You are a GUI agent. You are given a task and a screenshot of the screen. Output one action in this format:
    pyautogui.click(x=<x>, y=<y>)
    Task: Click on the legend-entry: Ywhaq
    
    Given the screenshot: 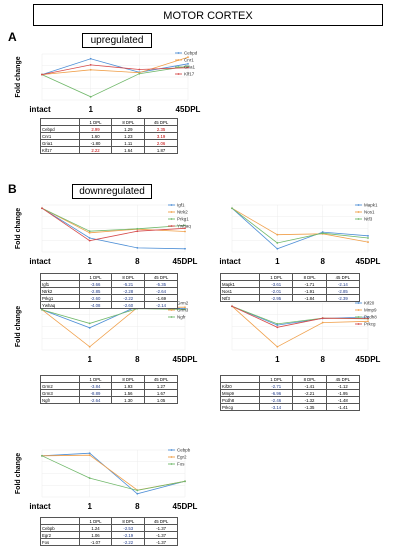 What is the action you would take?
    pyautogui.click(x=184, y=226)
    